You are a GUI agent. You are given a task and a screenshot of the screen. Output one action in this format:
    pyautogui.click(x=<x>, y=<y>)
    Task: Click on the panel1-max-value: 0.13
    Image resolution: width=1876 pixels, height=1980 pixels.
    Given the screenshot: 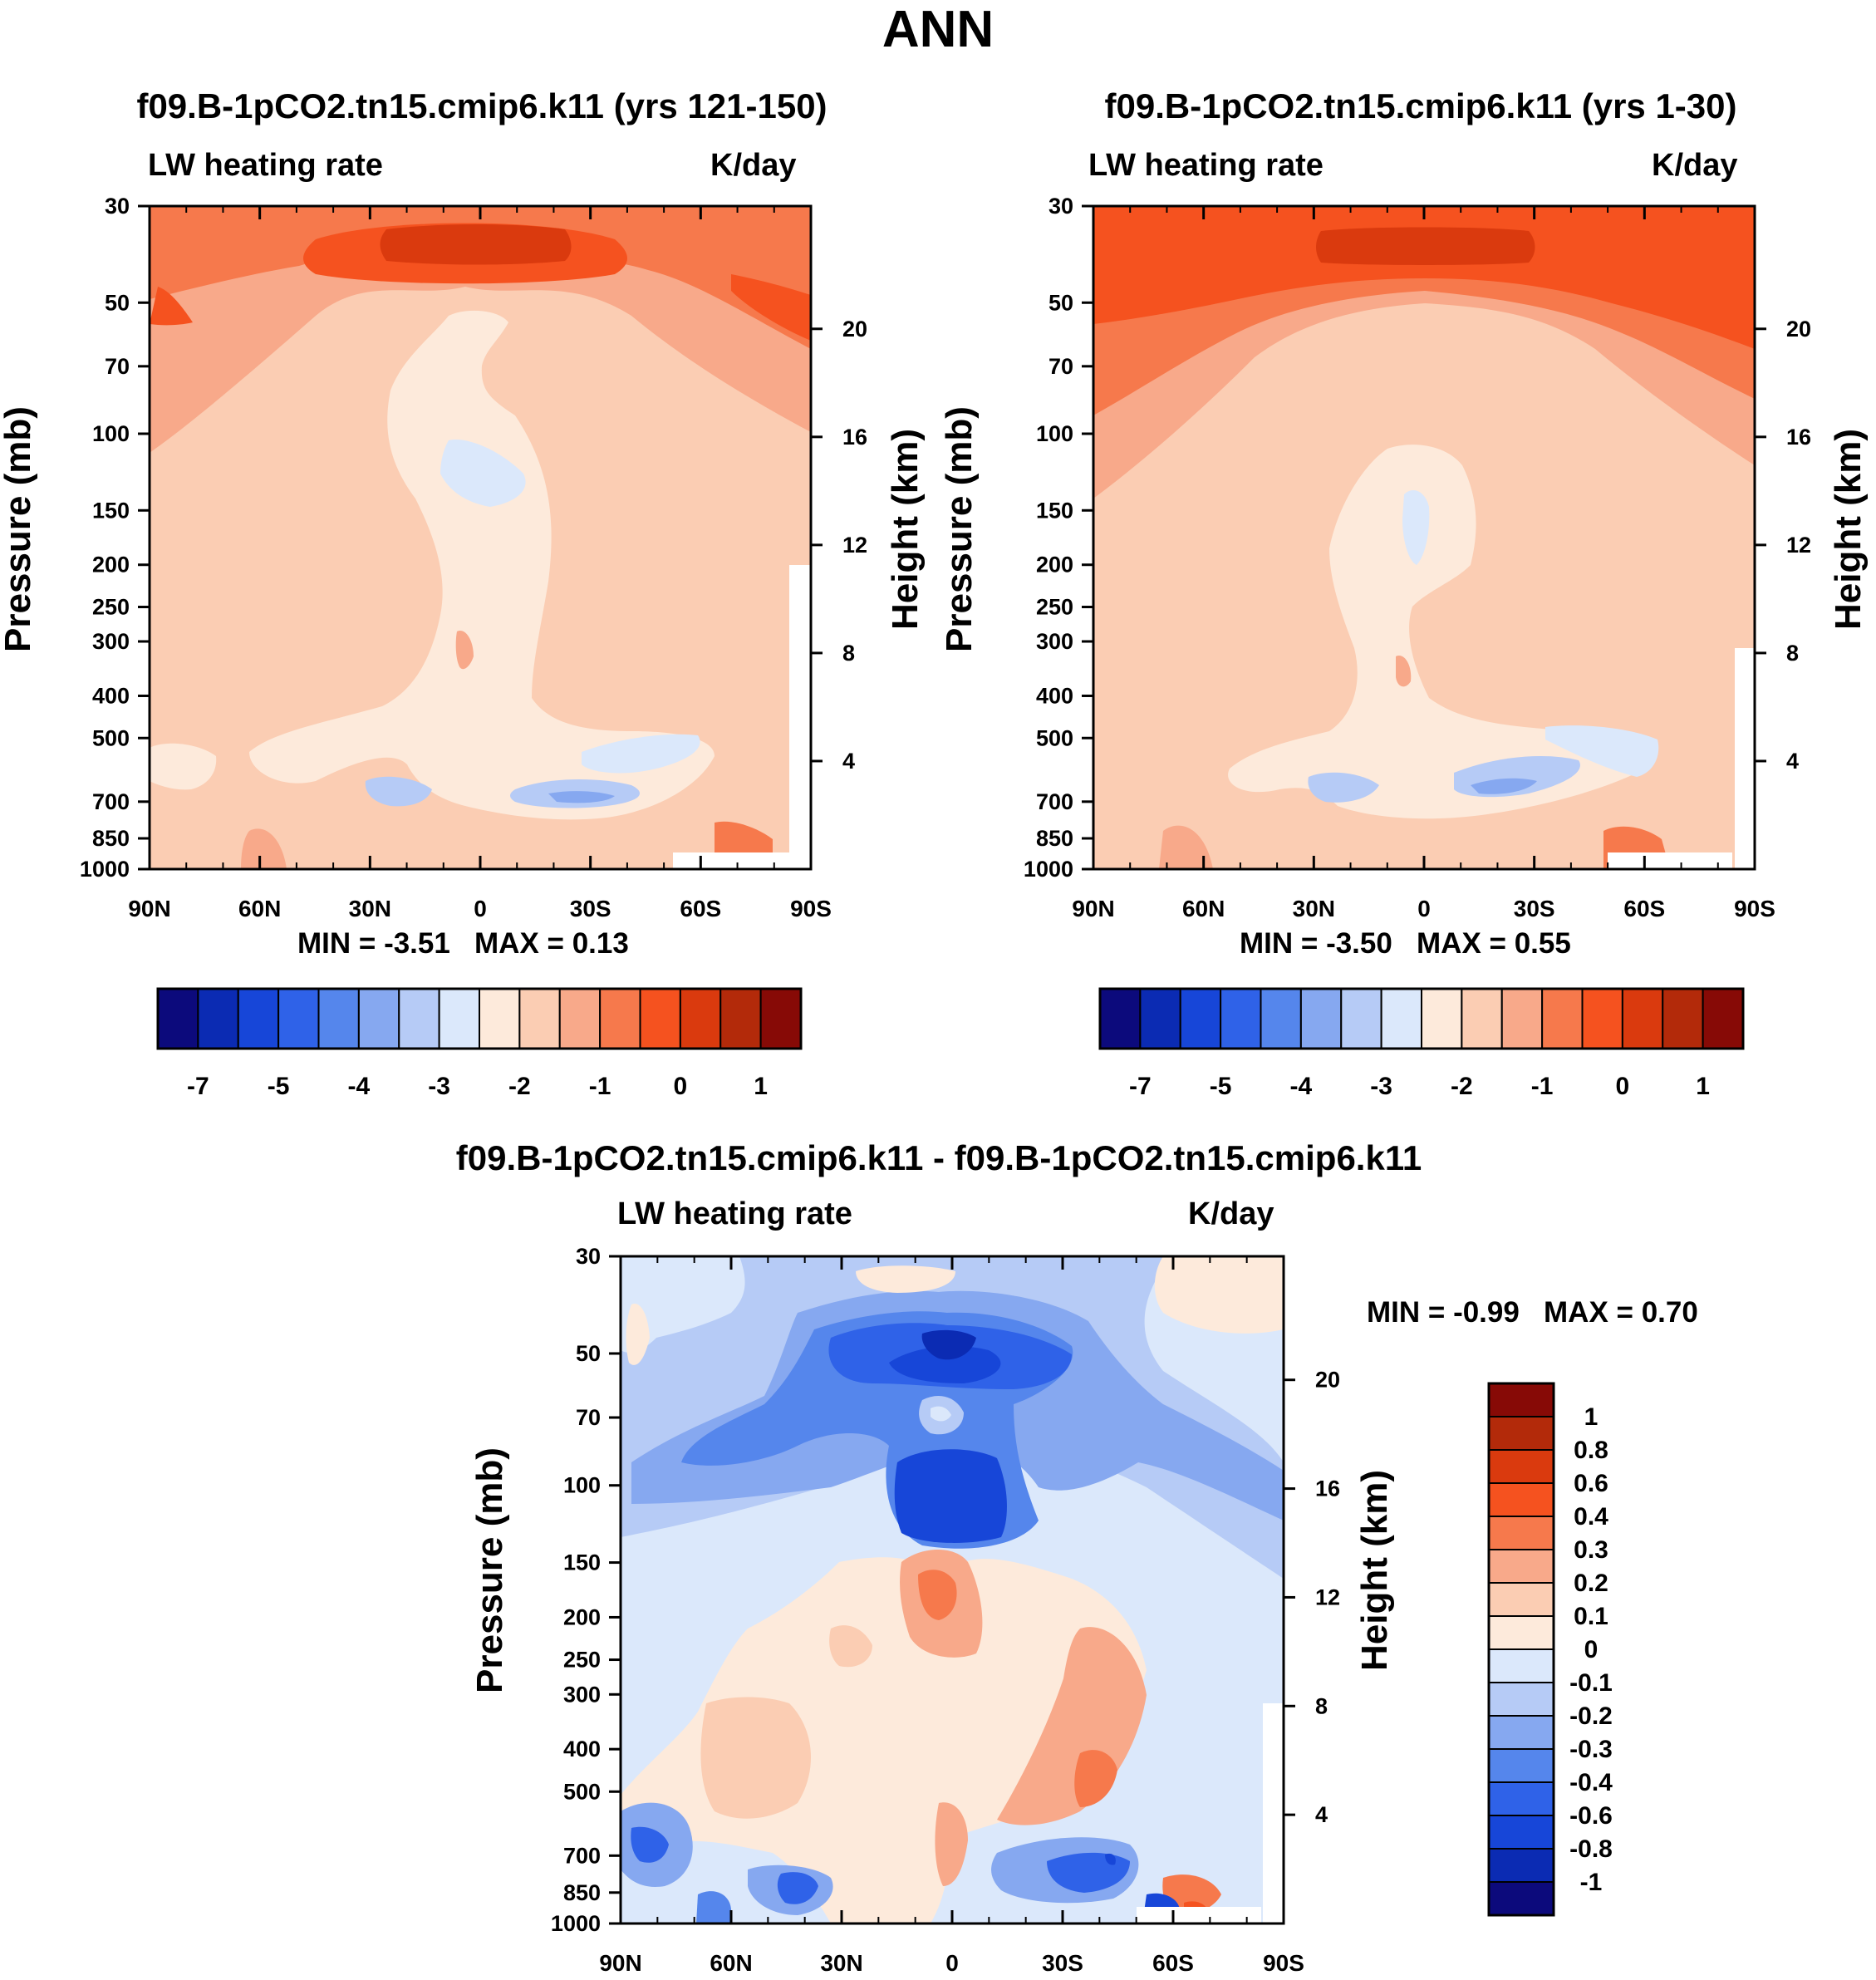 What is the action you would take?
    pyautogui.click(x=600, y=943)
    